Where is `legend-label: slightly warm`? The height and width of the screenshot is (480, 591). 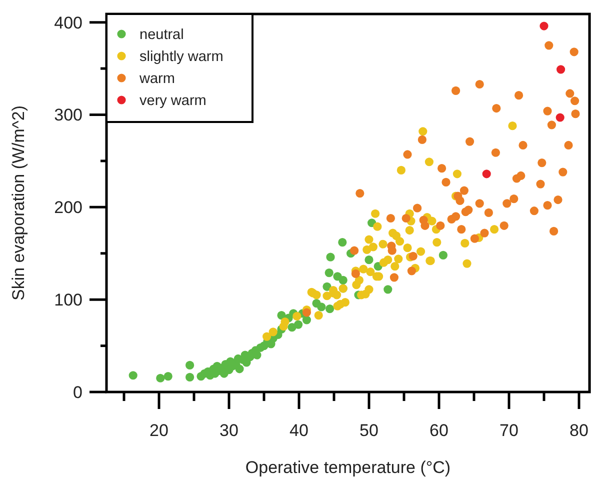 legend-label: slightly warm is located at coordinates (182, 57).